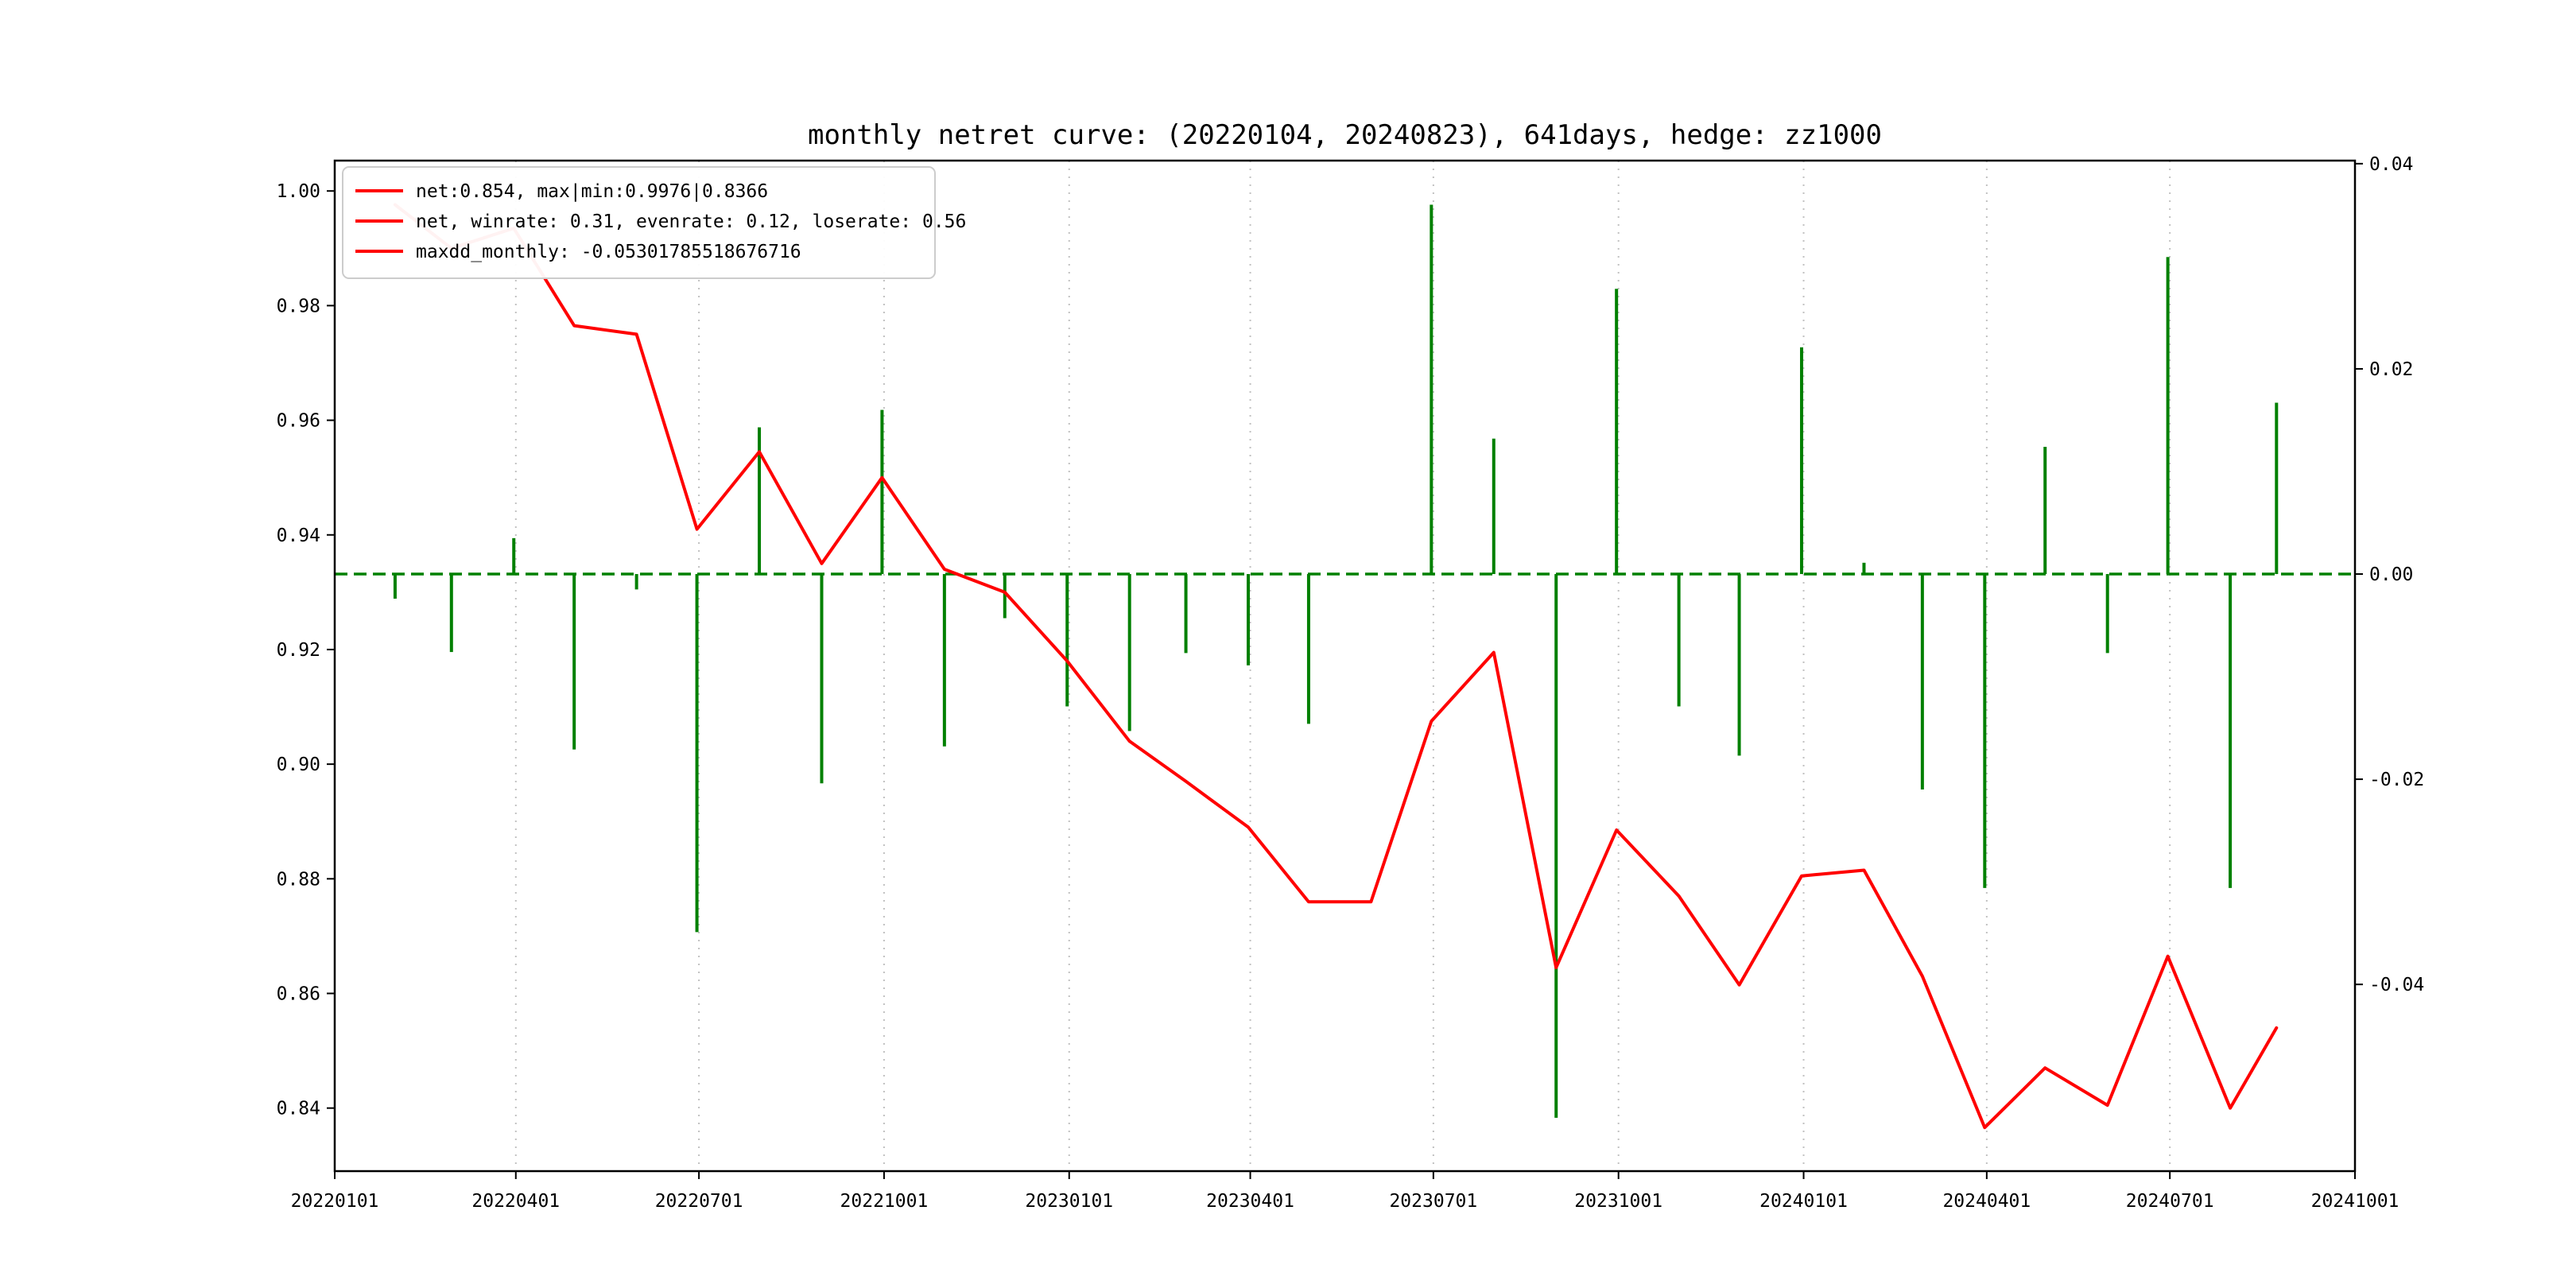  I want to click on y-tick-label-left: 0.90, so click(299, 765).